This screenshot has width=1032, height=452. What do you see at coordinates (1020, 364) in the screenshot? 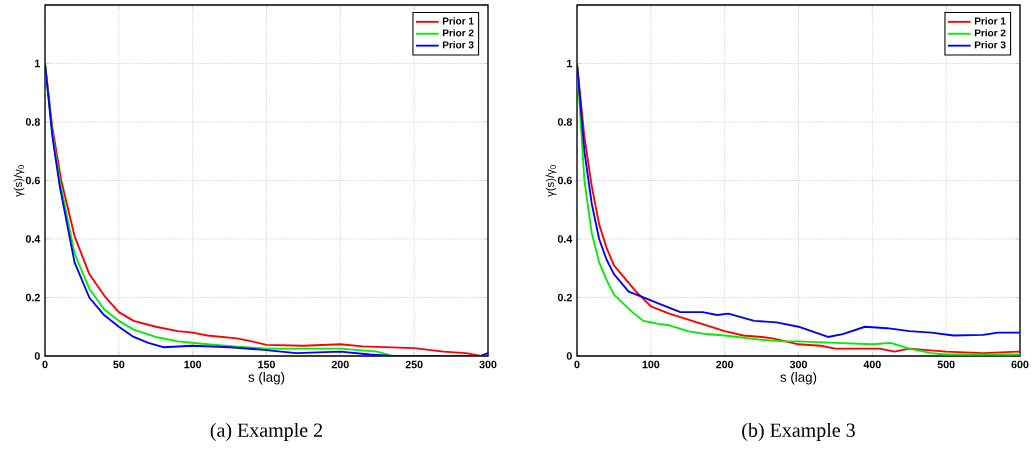
I see `x-tick-label: 600` at bounding box center [1020, 364].